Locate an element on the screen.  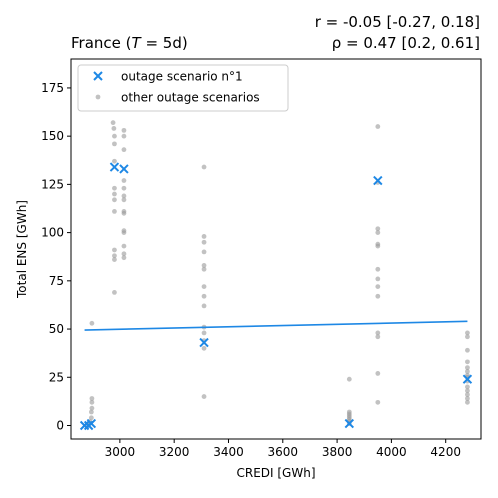
y-tick-label: 25 is located at coordinates (56, 377).